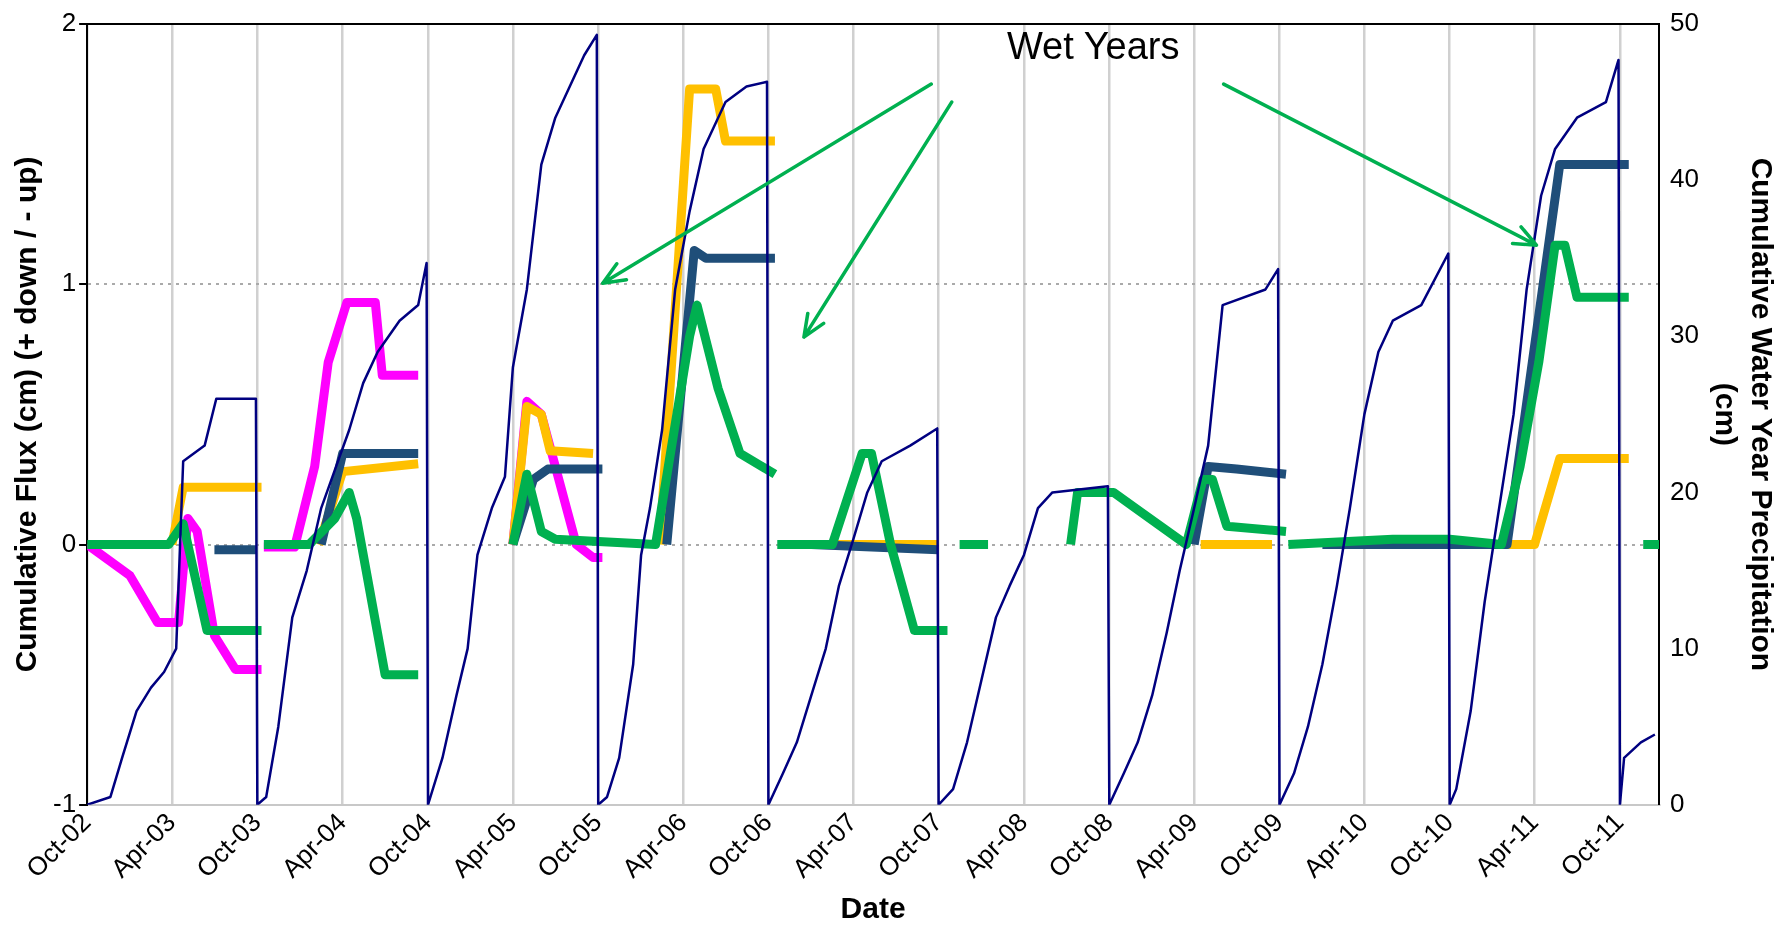 The height and width of the screenshot is (936, 1792). I want to click on y-tick-label: 1, so click(69, 282).